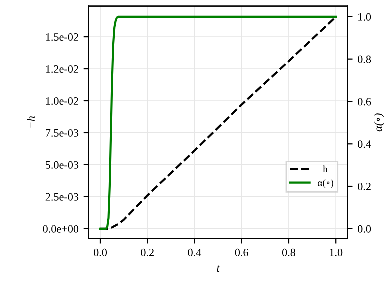  I want to click on y-axis-title: −h, so click(31, 122).